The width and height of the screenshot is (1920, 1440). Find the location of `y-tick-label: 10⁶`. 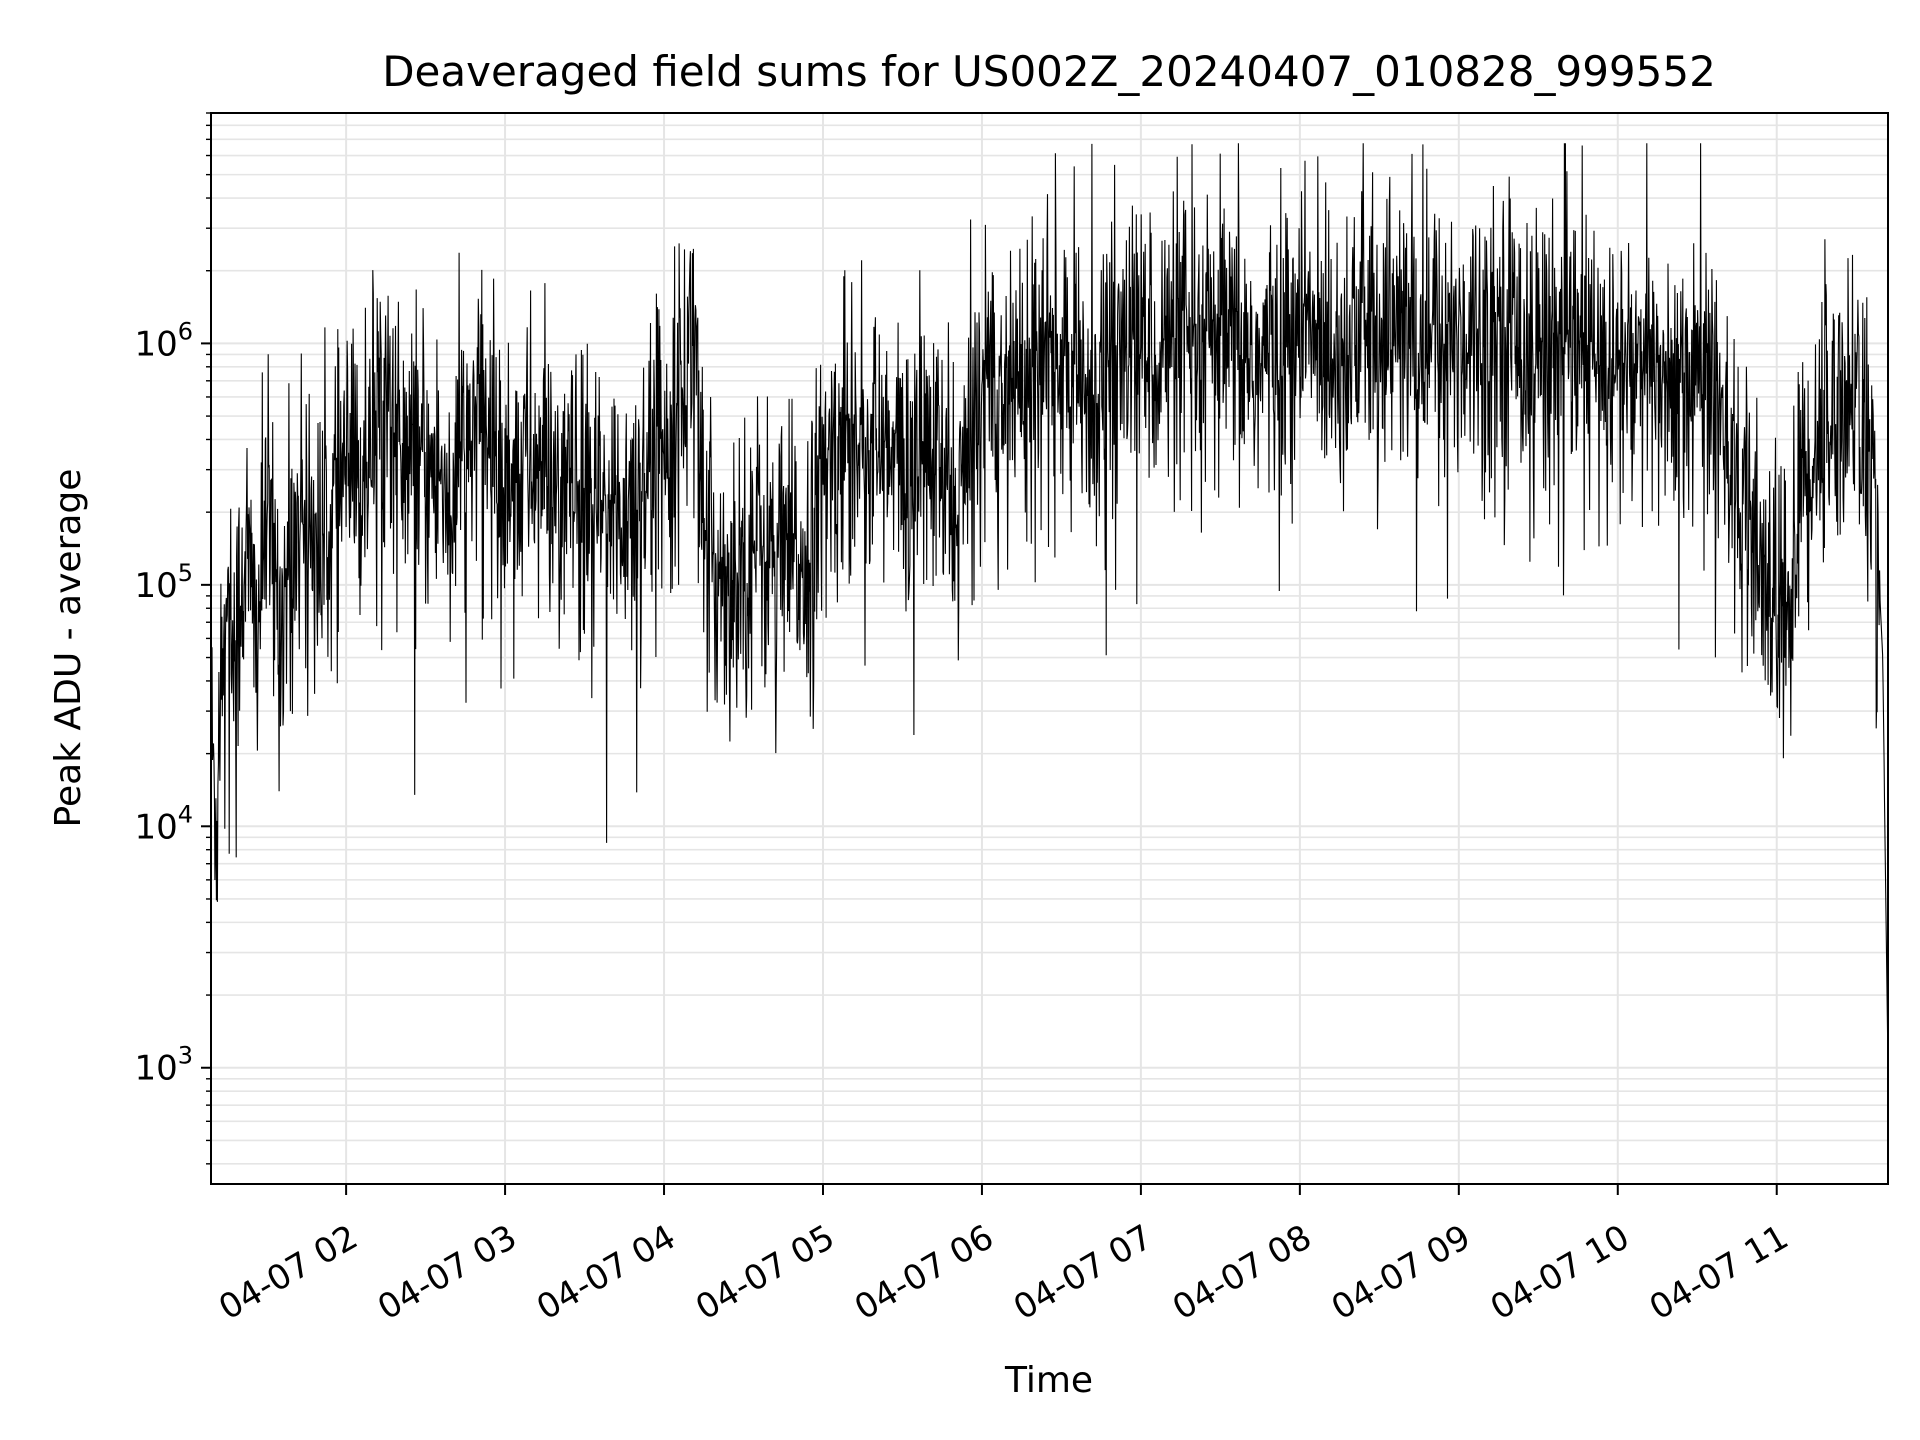

y-tick-label: 10⁶ is located at coordinates (163, 340).